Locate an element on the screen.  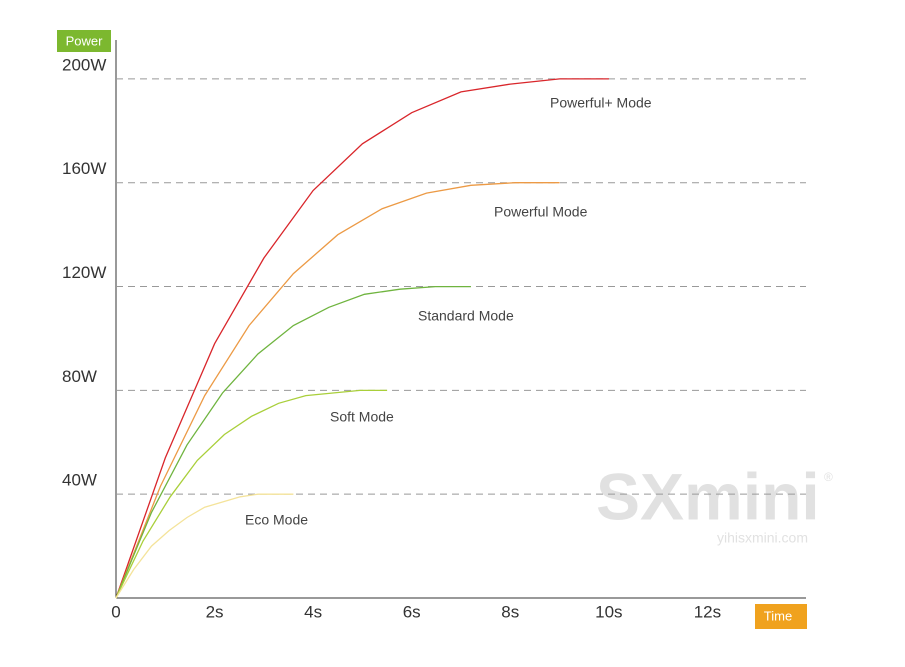
x-tick-label: 12s is located at coordinates (707, 611).